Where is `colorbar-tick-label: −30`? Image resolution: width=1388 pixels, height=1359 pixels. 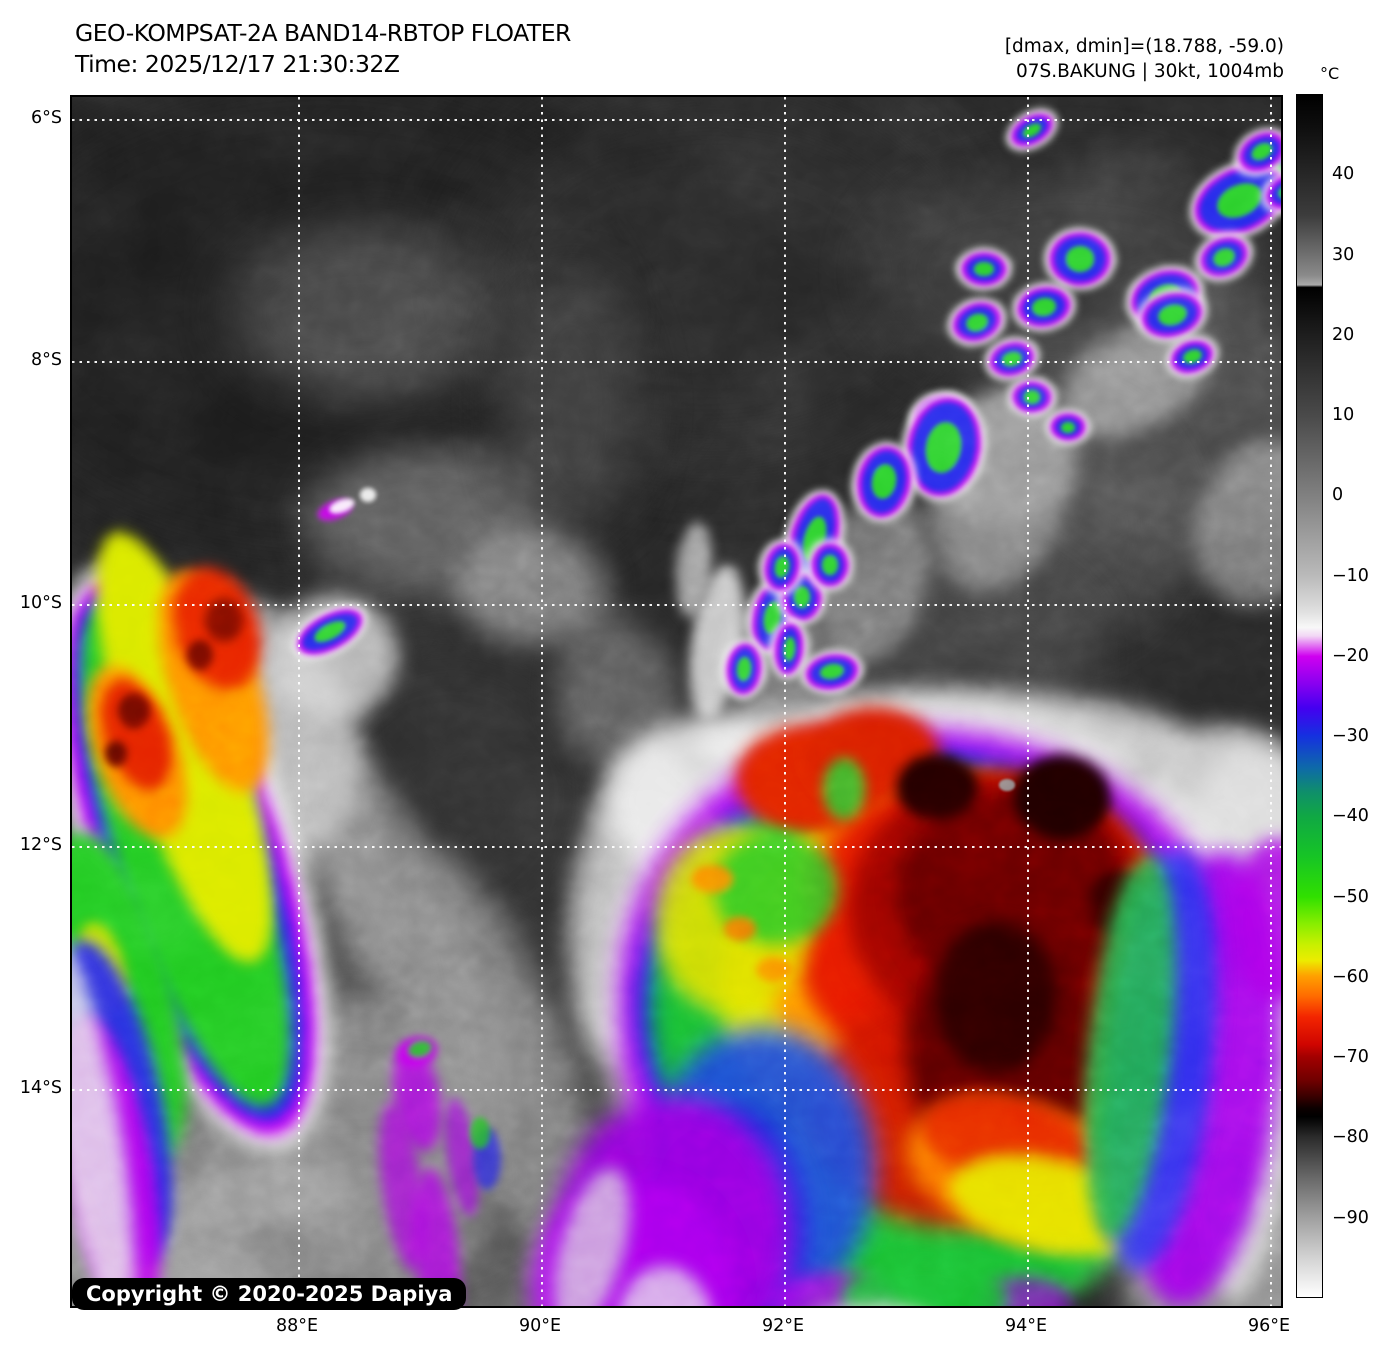 colorbar-tick-label: −30 is located at coordinates (1350, 736).